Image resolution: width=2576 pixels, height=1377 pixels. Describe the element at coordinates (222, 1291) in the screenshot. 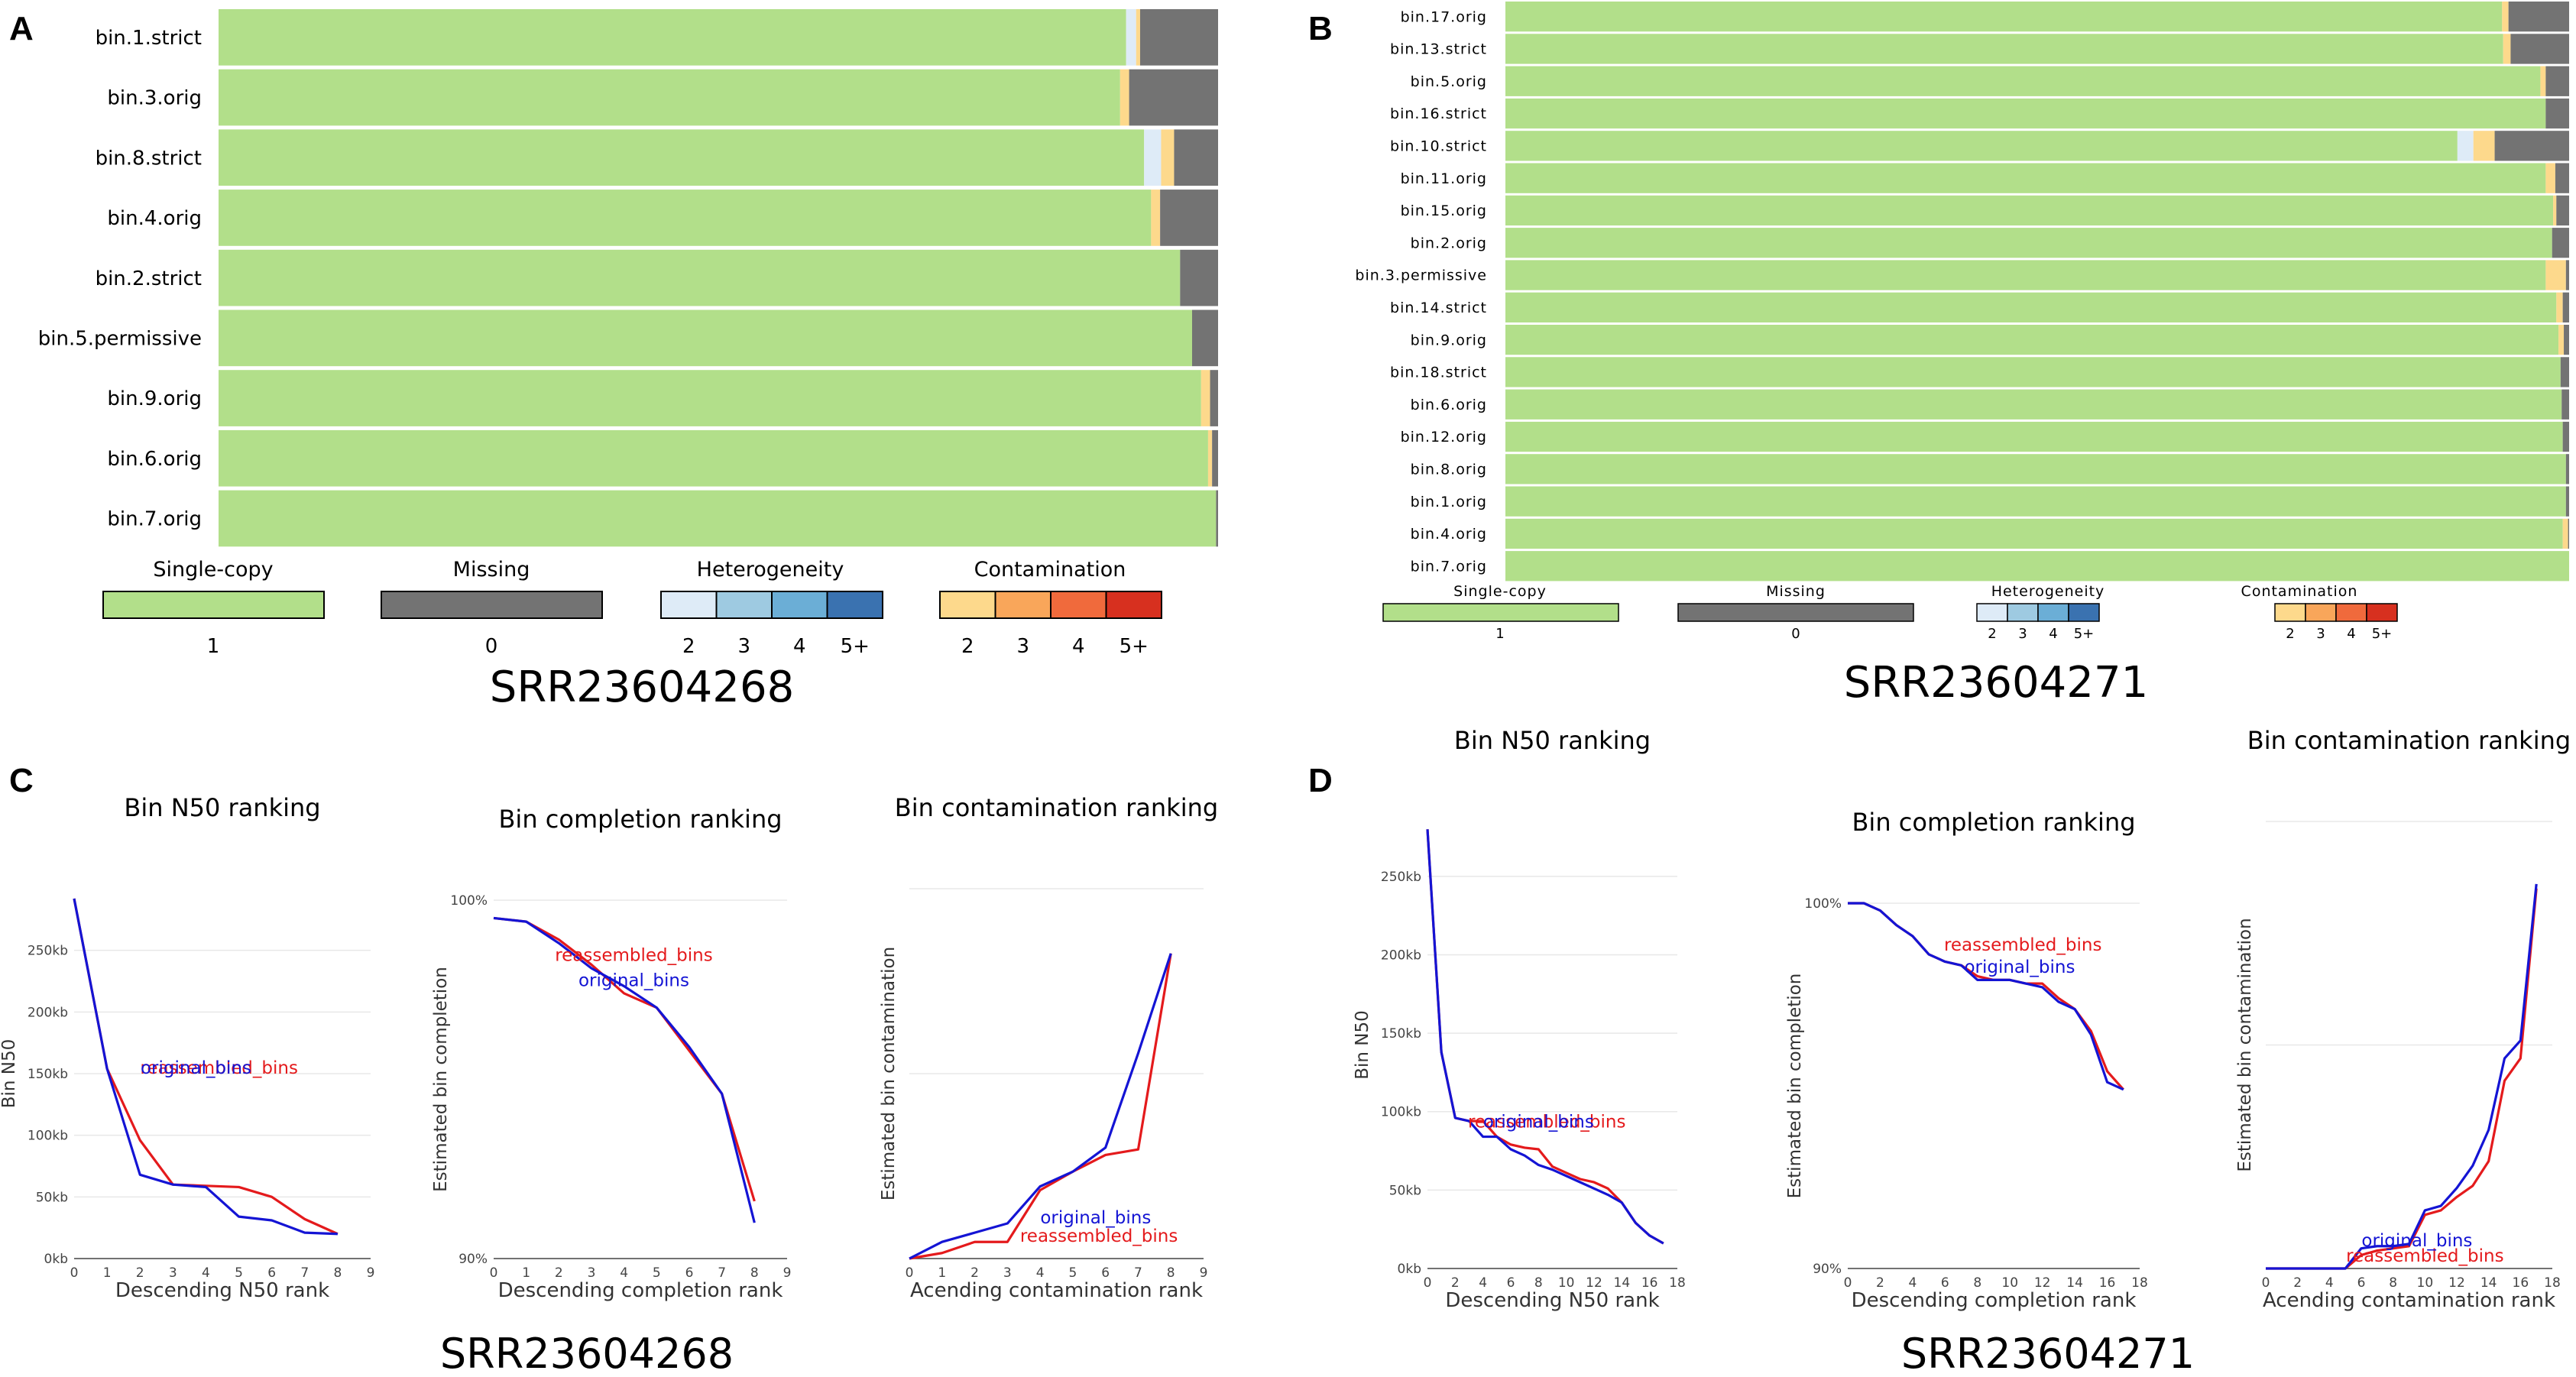

I see `x-axis-label: Descending N50 rank` at that location.